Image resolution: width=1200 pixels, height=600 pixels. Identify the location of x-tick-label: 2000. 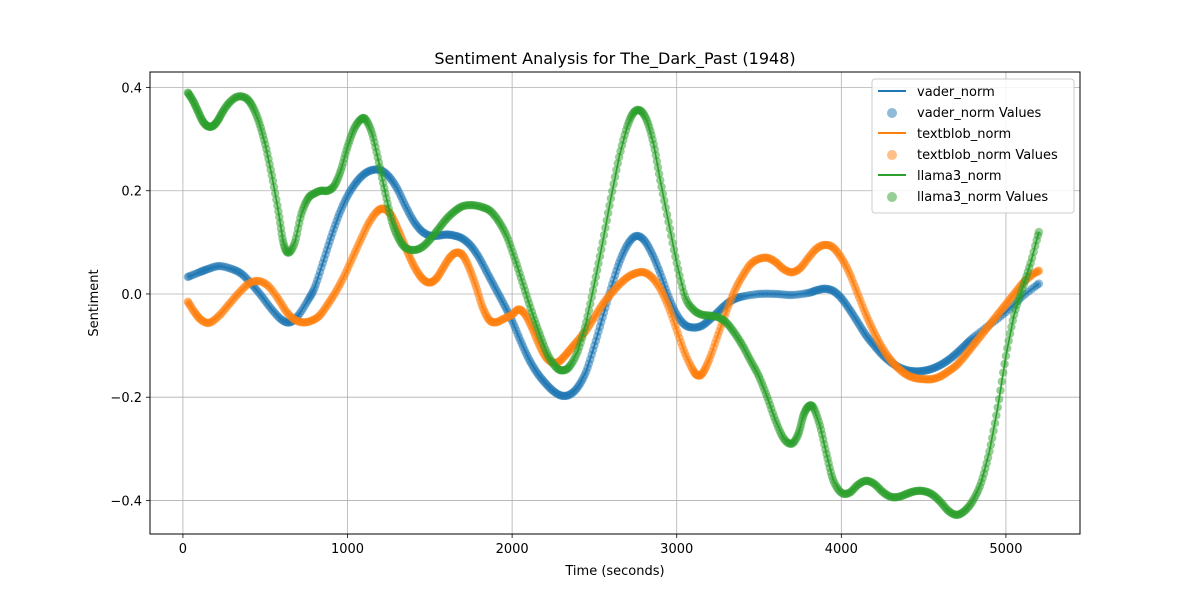
(512, 549).